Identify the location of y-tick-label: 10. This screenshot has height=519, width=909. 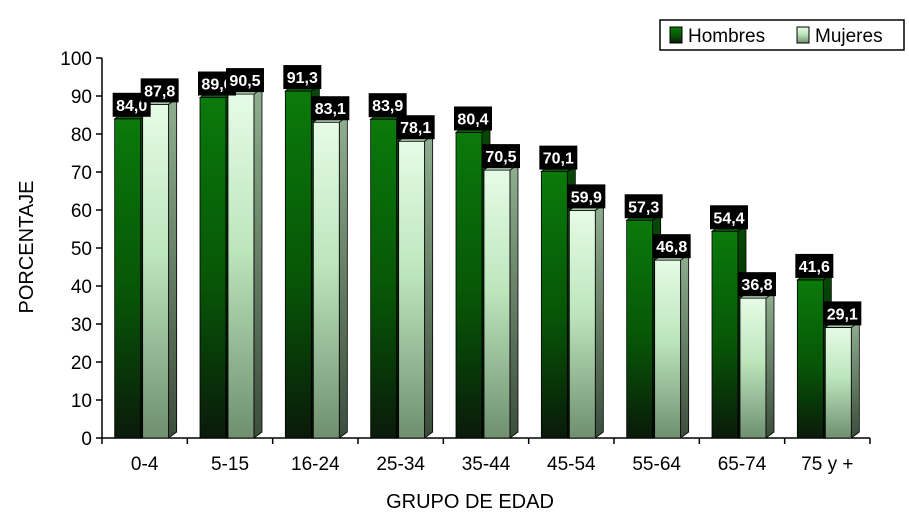
(81, 401).